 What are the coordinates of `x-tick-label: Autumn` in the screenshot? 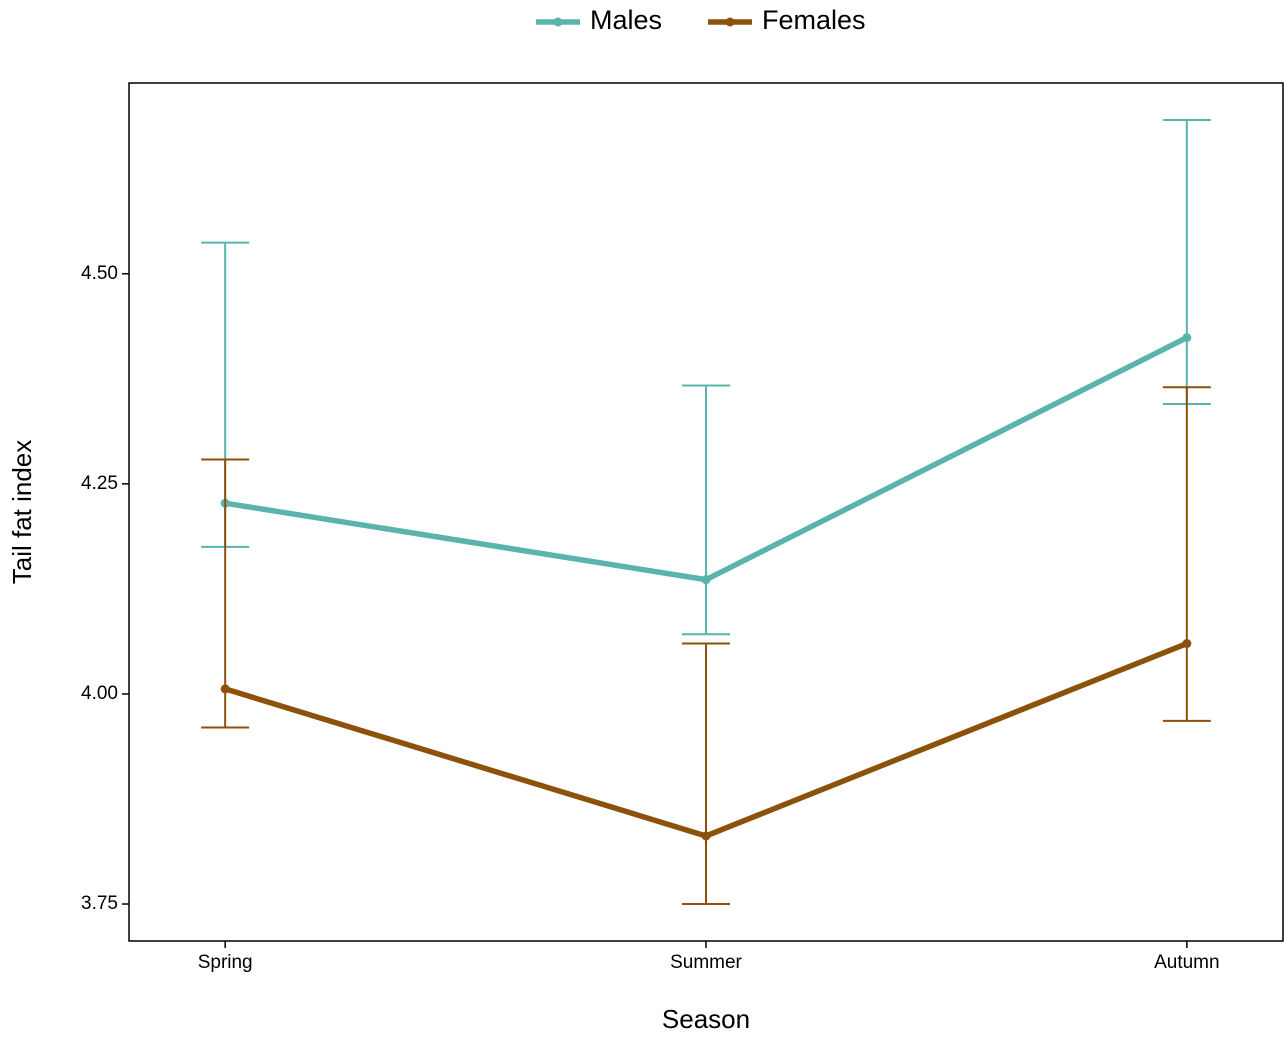 It's located at (1186, 962).